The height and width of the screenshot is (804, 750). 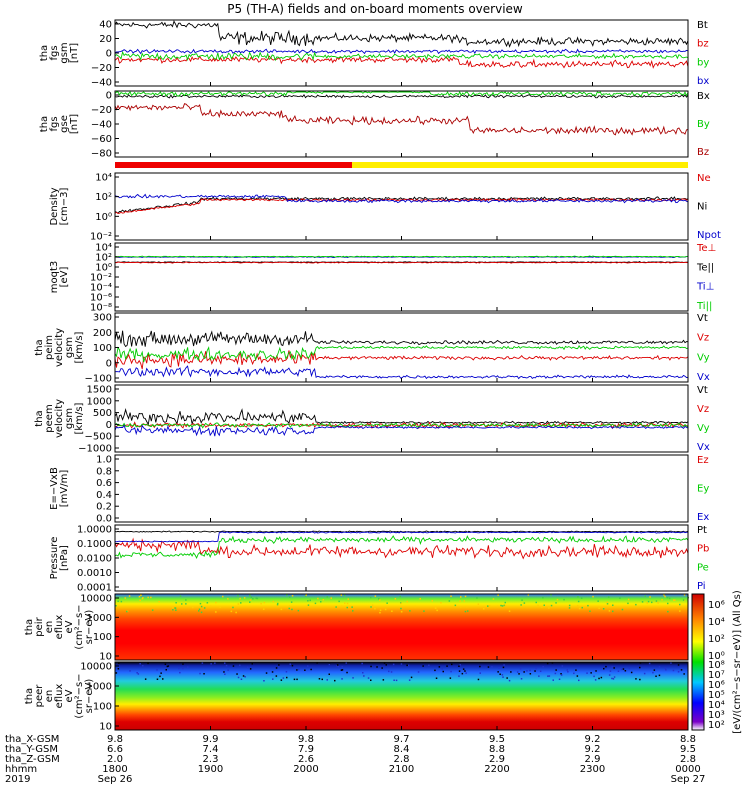 I want to click on y-axis-label: gsm, so click(x=69, y=347).